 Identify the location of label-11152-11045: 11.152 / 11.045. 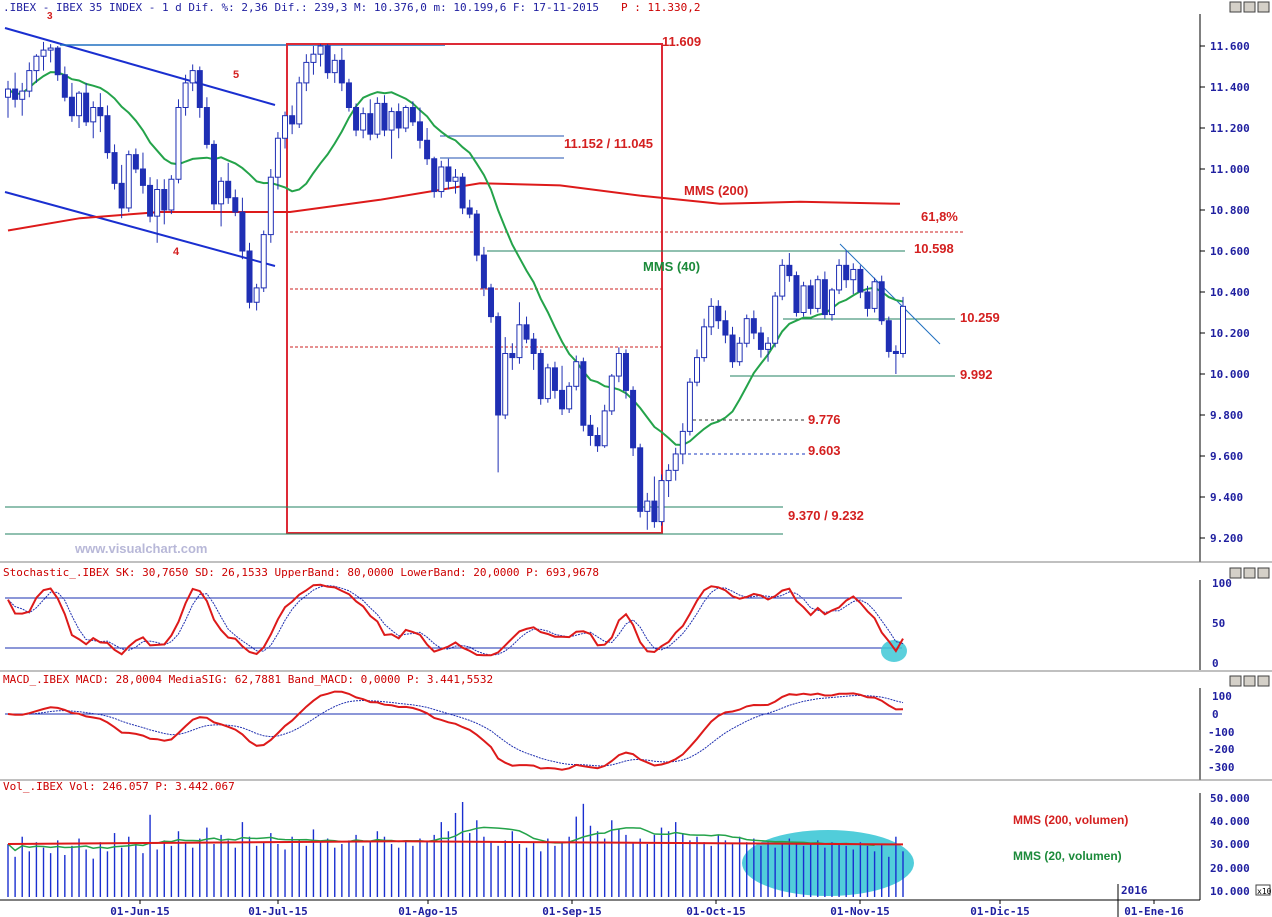
(608, 143).